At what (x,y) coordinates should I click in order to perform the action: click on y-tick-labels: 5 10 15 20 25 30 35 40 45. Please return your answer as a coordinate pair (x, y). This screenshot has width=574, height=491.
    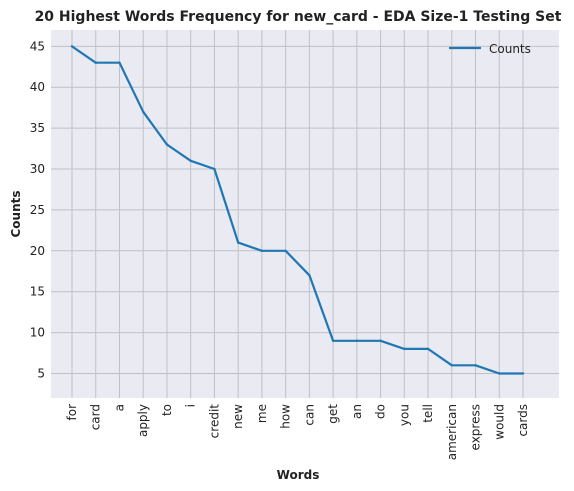
    Looking at the image, I should click on (37, 209).